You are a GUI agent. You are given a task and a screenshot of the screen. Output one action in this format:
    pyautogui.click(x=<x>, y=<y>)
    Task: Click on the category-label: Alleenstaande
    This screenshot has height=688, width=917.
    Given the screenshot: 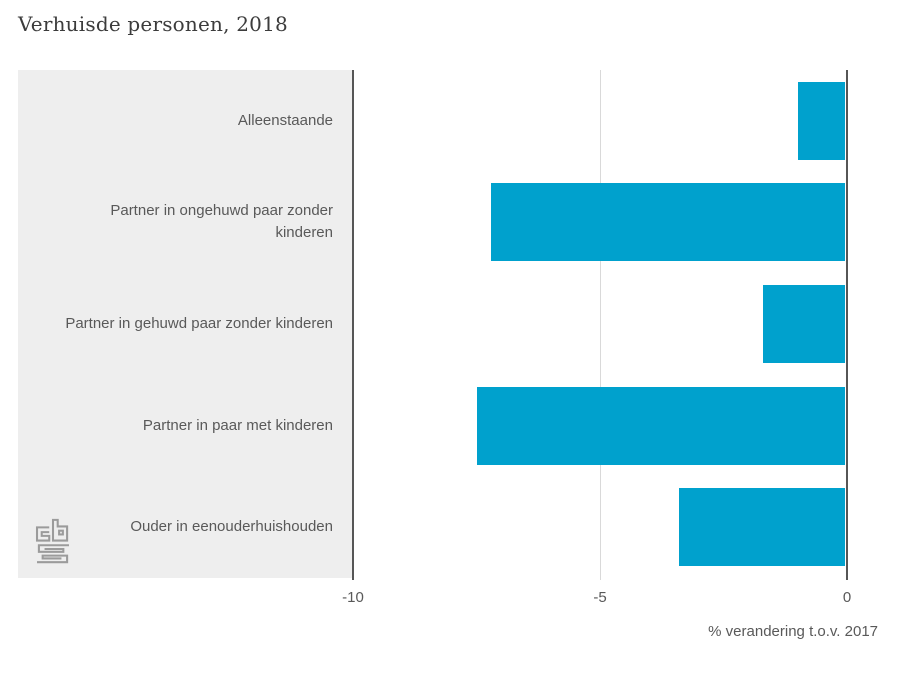 What is the action you would take?
    pyautogui.click(x=285, y=120)
    